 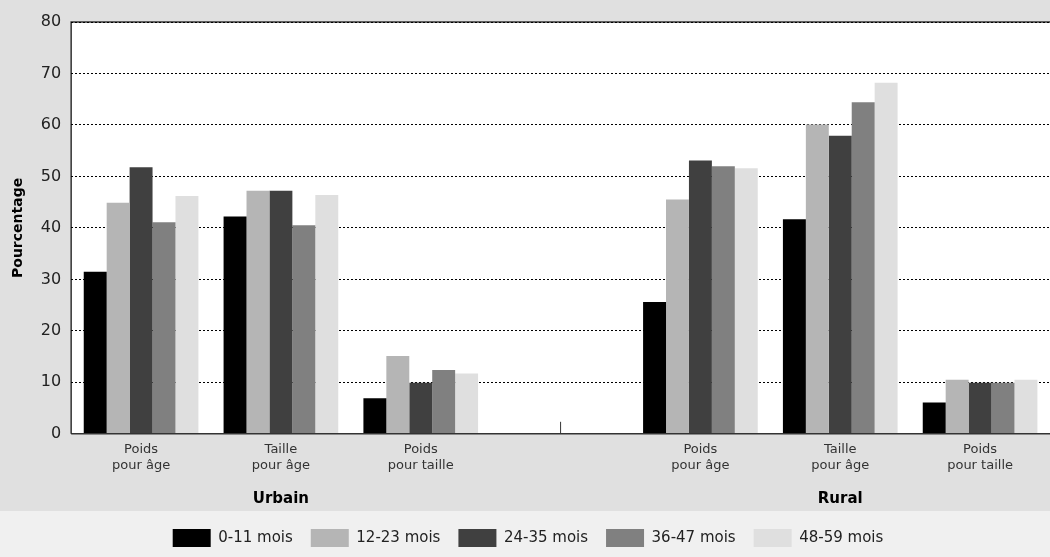 What do you see at coordinates (398, 536) in the screenshot?
I see `legend-label: 12-23 mois` at bounding box center [398, 536].